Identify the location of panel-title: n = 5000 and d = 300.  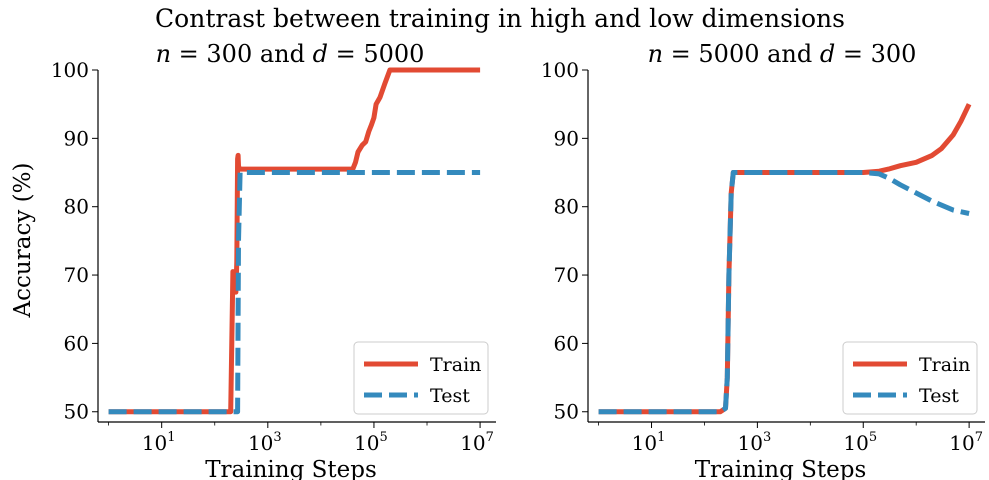
(782, 54).